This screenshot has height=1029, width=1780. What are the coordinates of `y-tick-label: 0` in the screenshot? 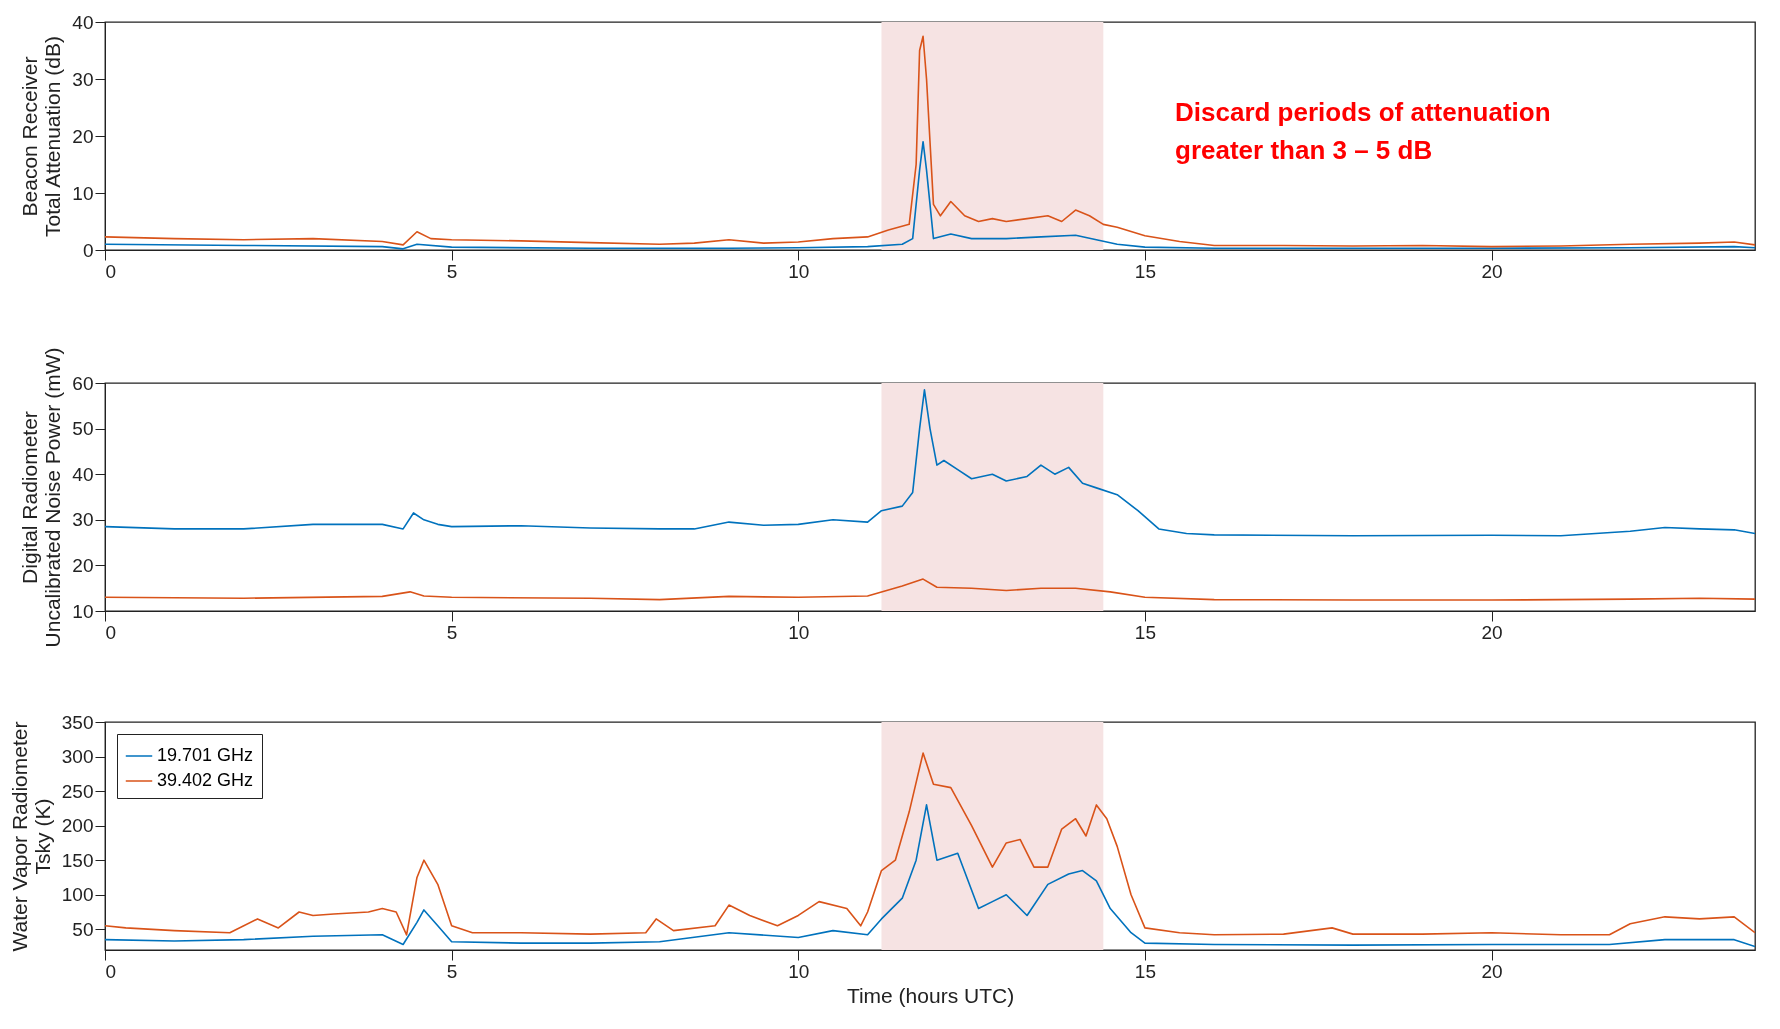 It's located at (88, 250).